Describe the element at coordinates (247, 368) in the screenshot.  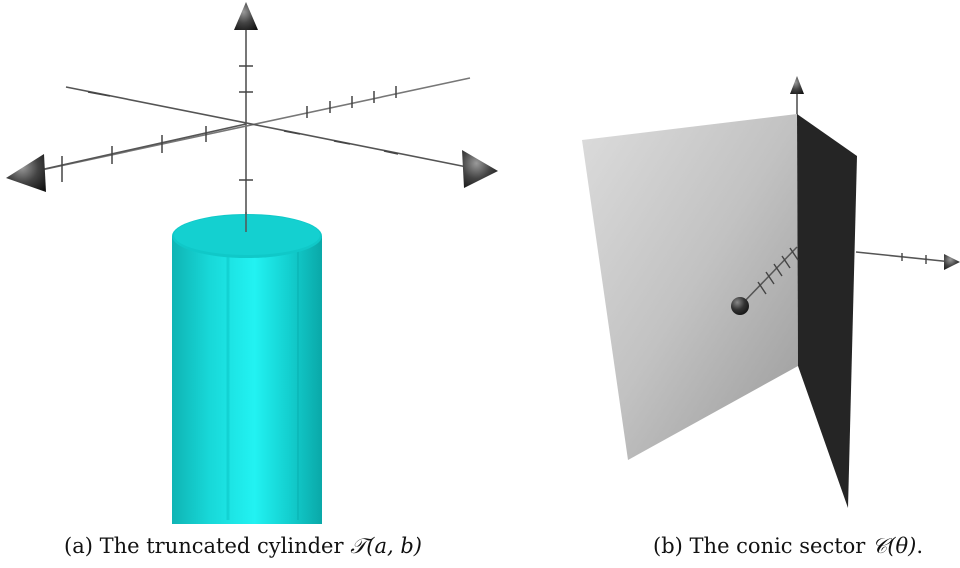
I see `cylinder` at that location.